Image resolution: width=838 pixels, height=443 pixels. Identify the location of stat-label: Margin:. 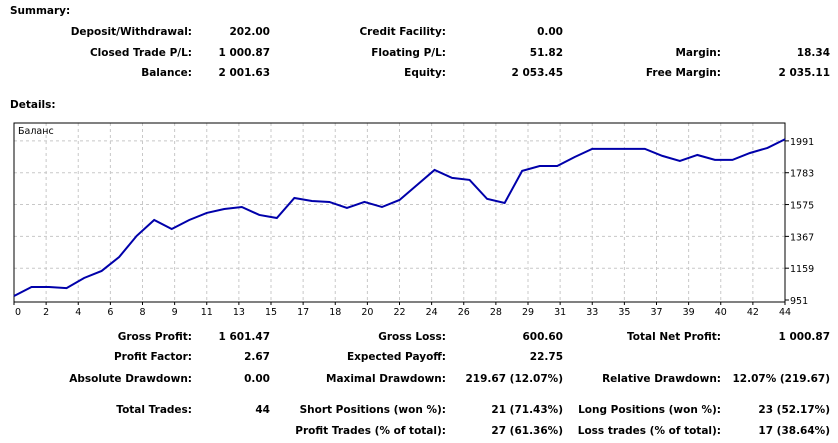
(698, 53).